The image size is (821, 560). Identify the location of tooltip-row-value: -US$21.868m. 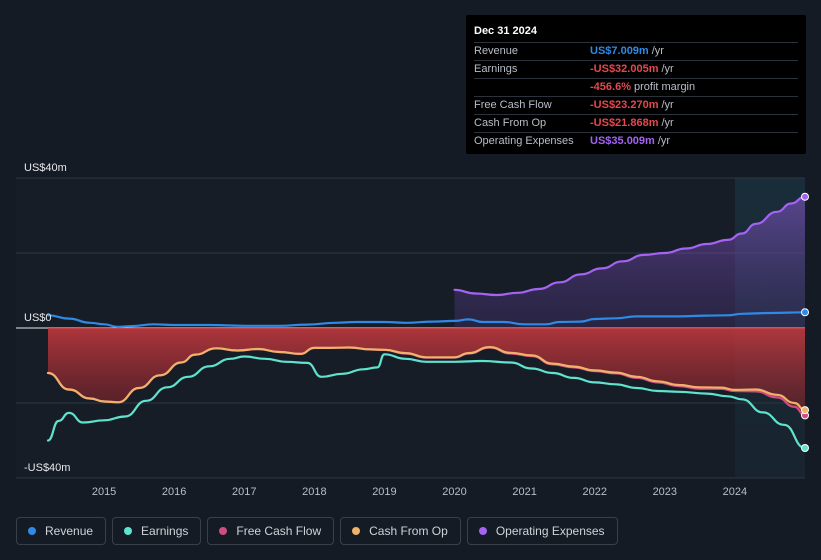
(624, 123).